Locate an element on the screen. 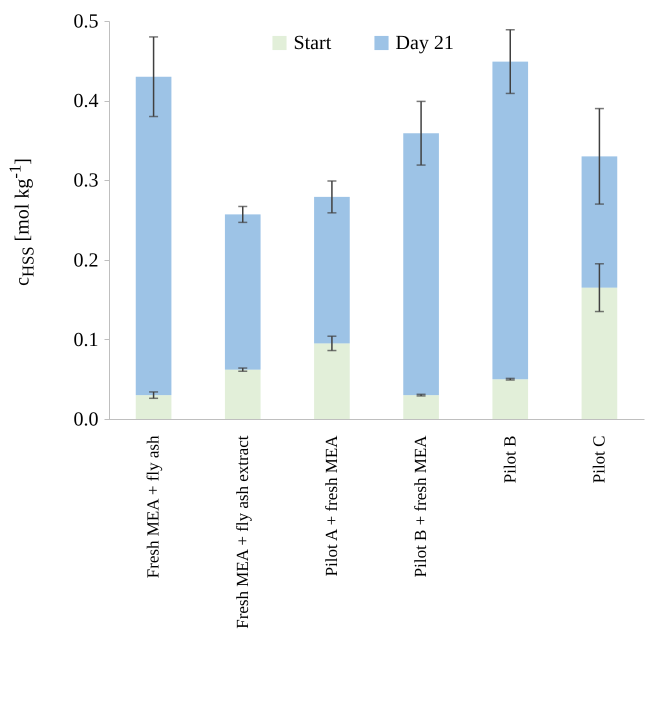 This screenshot has height=702, width=653. y-tick-label: 0.1 is located at coordinates (86, 339).